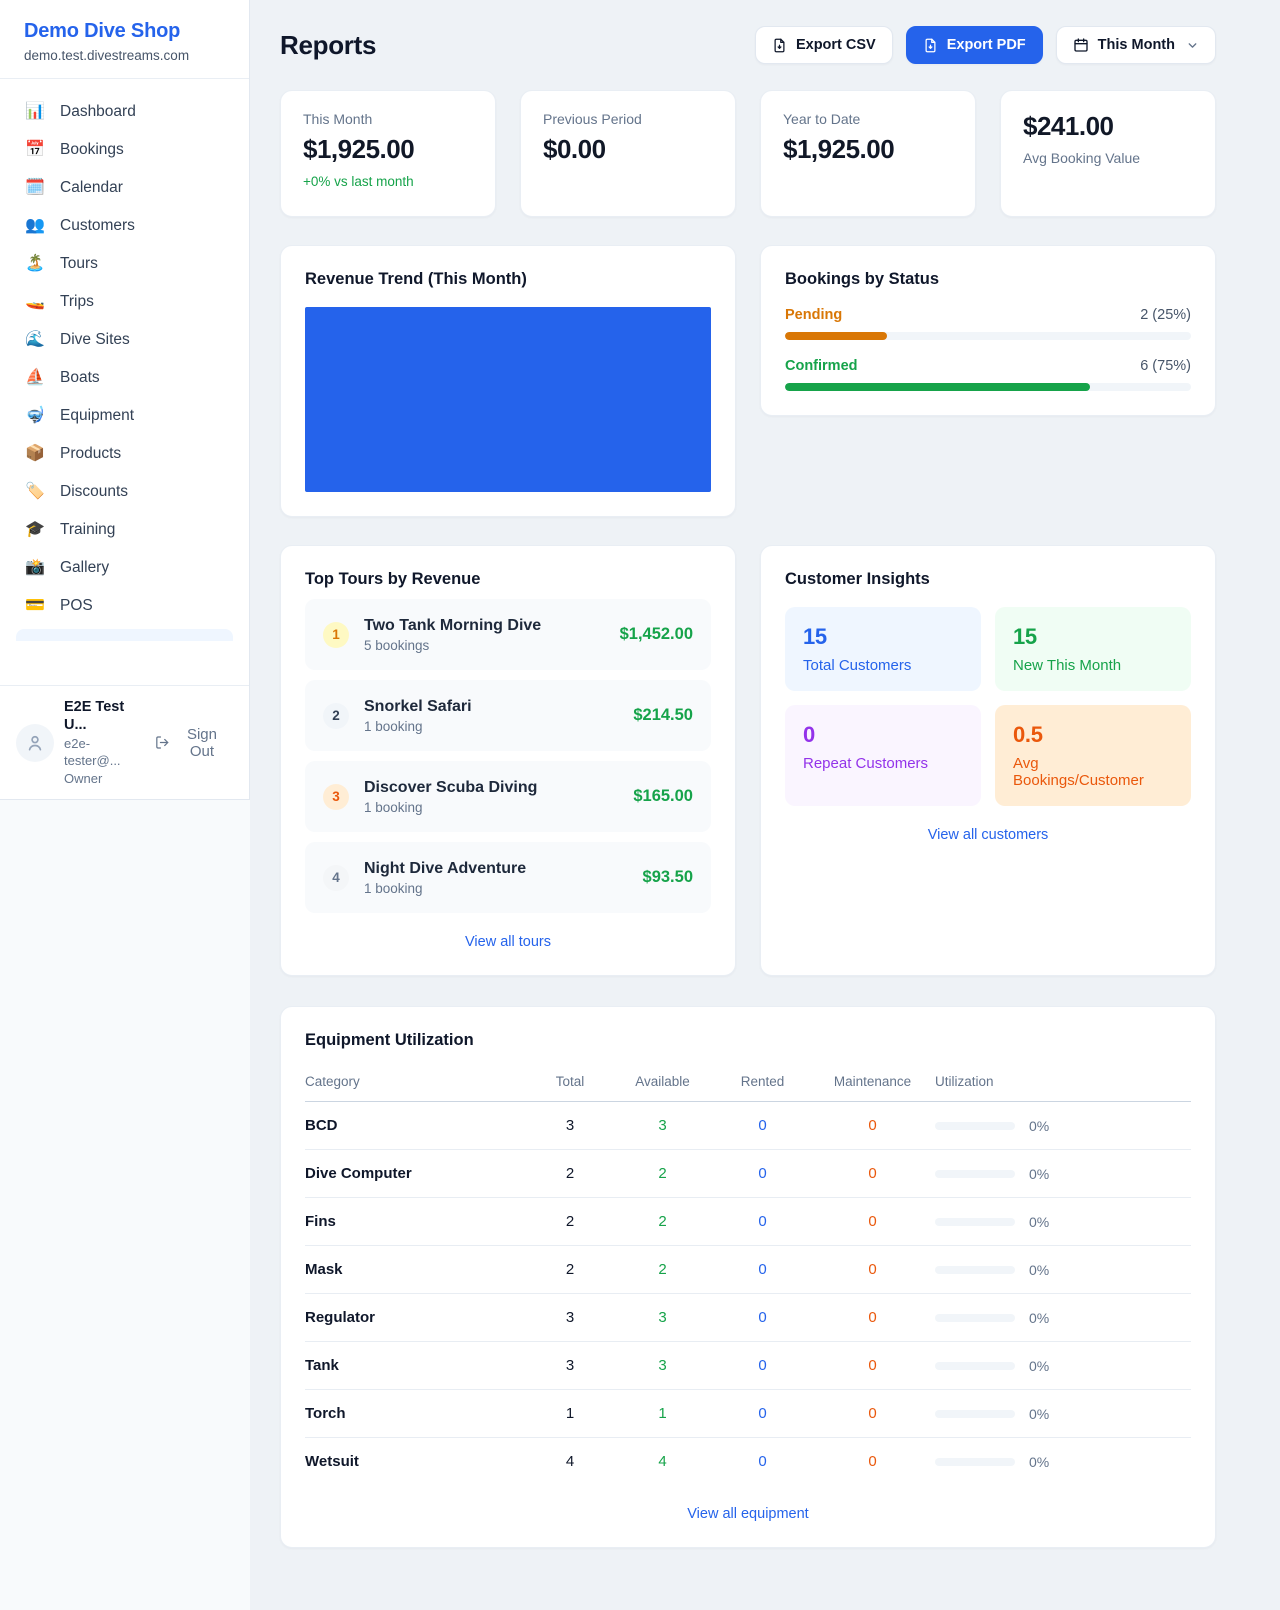 Image resolution: width=1280 pixels, height=1610 pixels. Describe the element at coordinates (748, 1514) in the screenshot. I see `view-all-equipment-link: View all equipment` at that location.